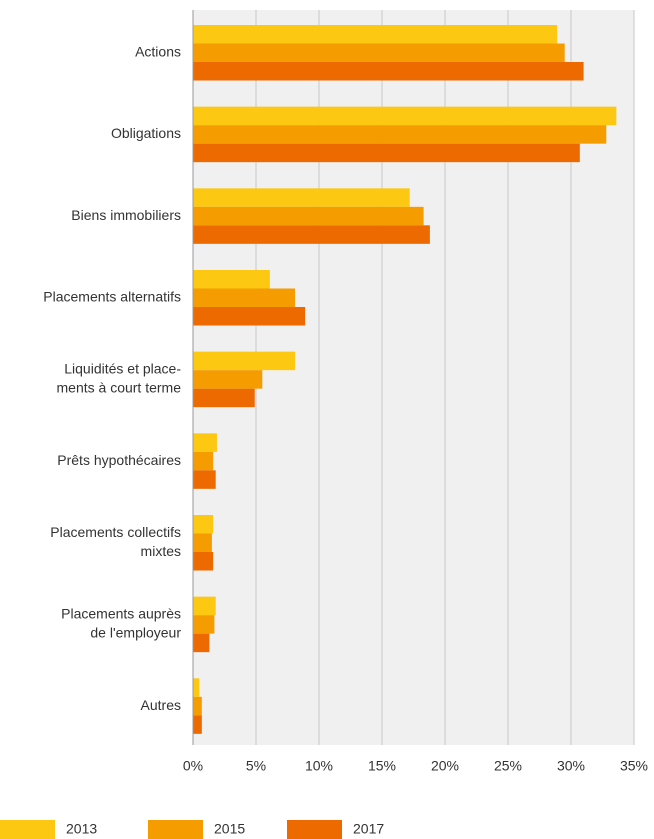 This screenshot has height=839, width=654. Describe the element at coordinates (161, 705) in the screenshot. I see `y-tick-label: Autres` at that location.